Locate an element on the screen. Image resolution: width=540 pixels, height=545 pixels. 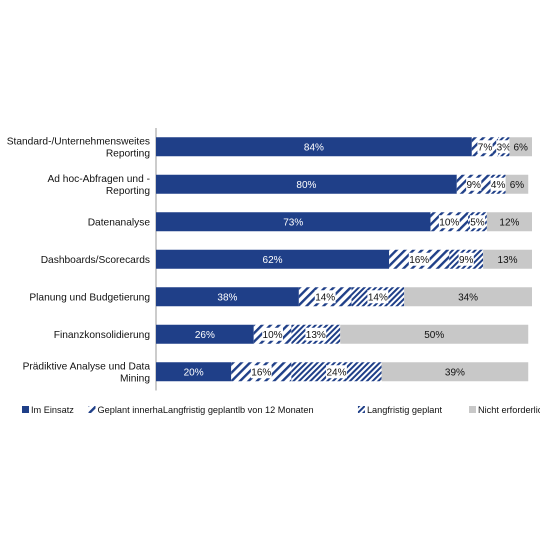
data-label: 80% is located at coordinates (306, 185).